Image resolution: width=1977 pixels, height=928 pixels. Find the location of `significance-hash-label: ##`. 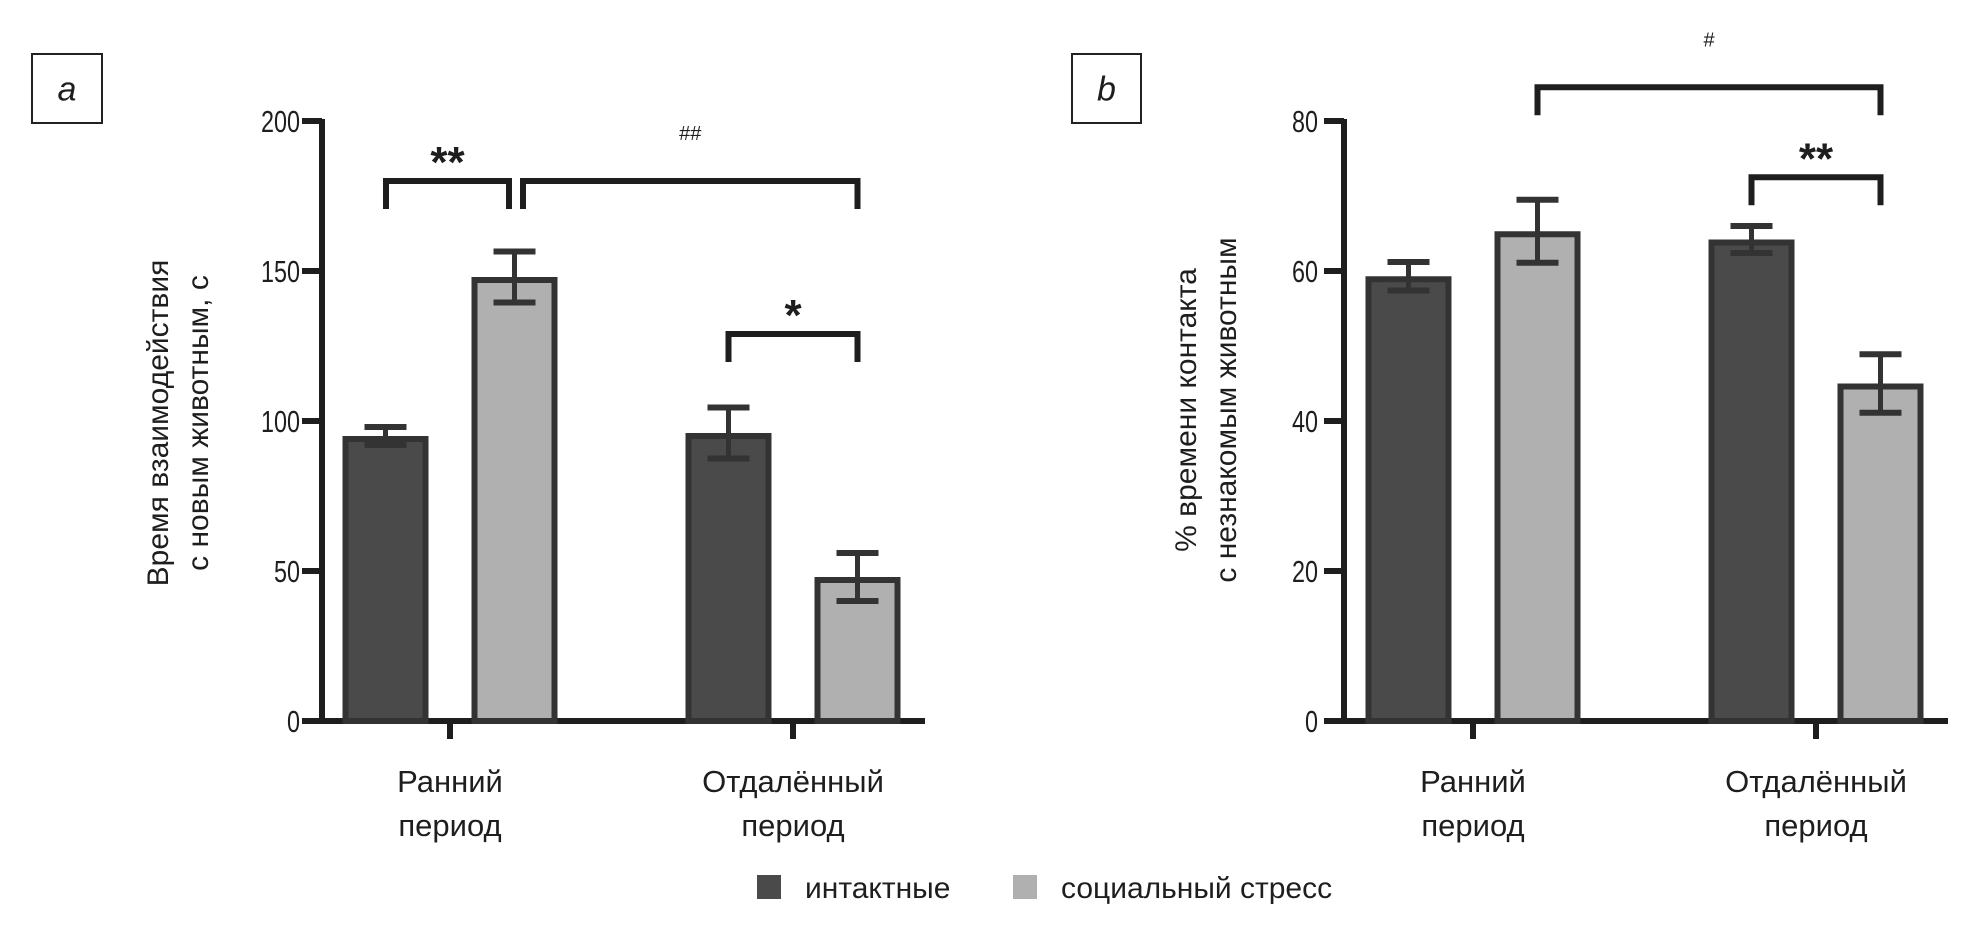

significance-hash-label: ## is located at coordinates (690, 134).